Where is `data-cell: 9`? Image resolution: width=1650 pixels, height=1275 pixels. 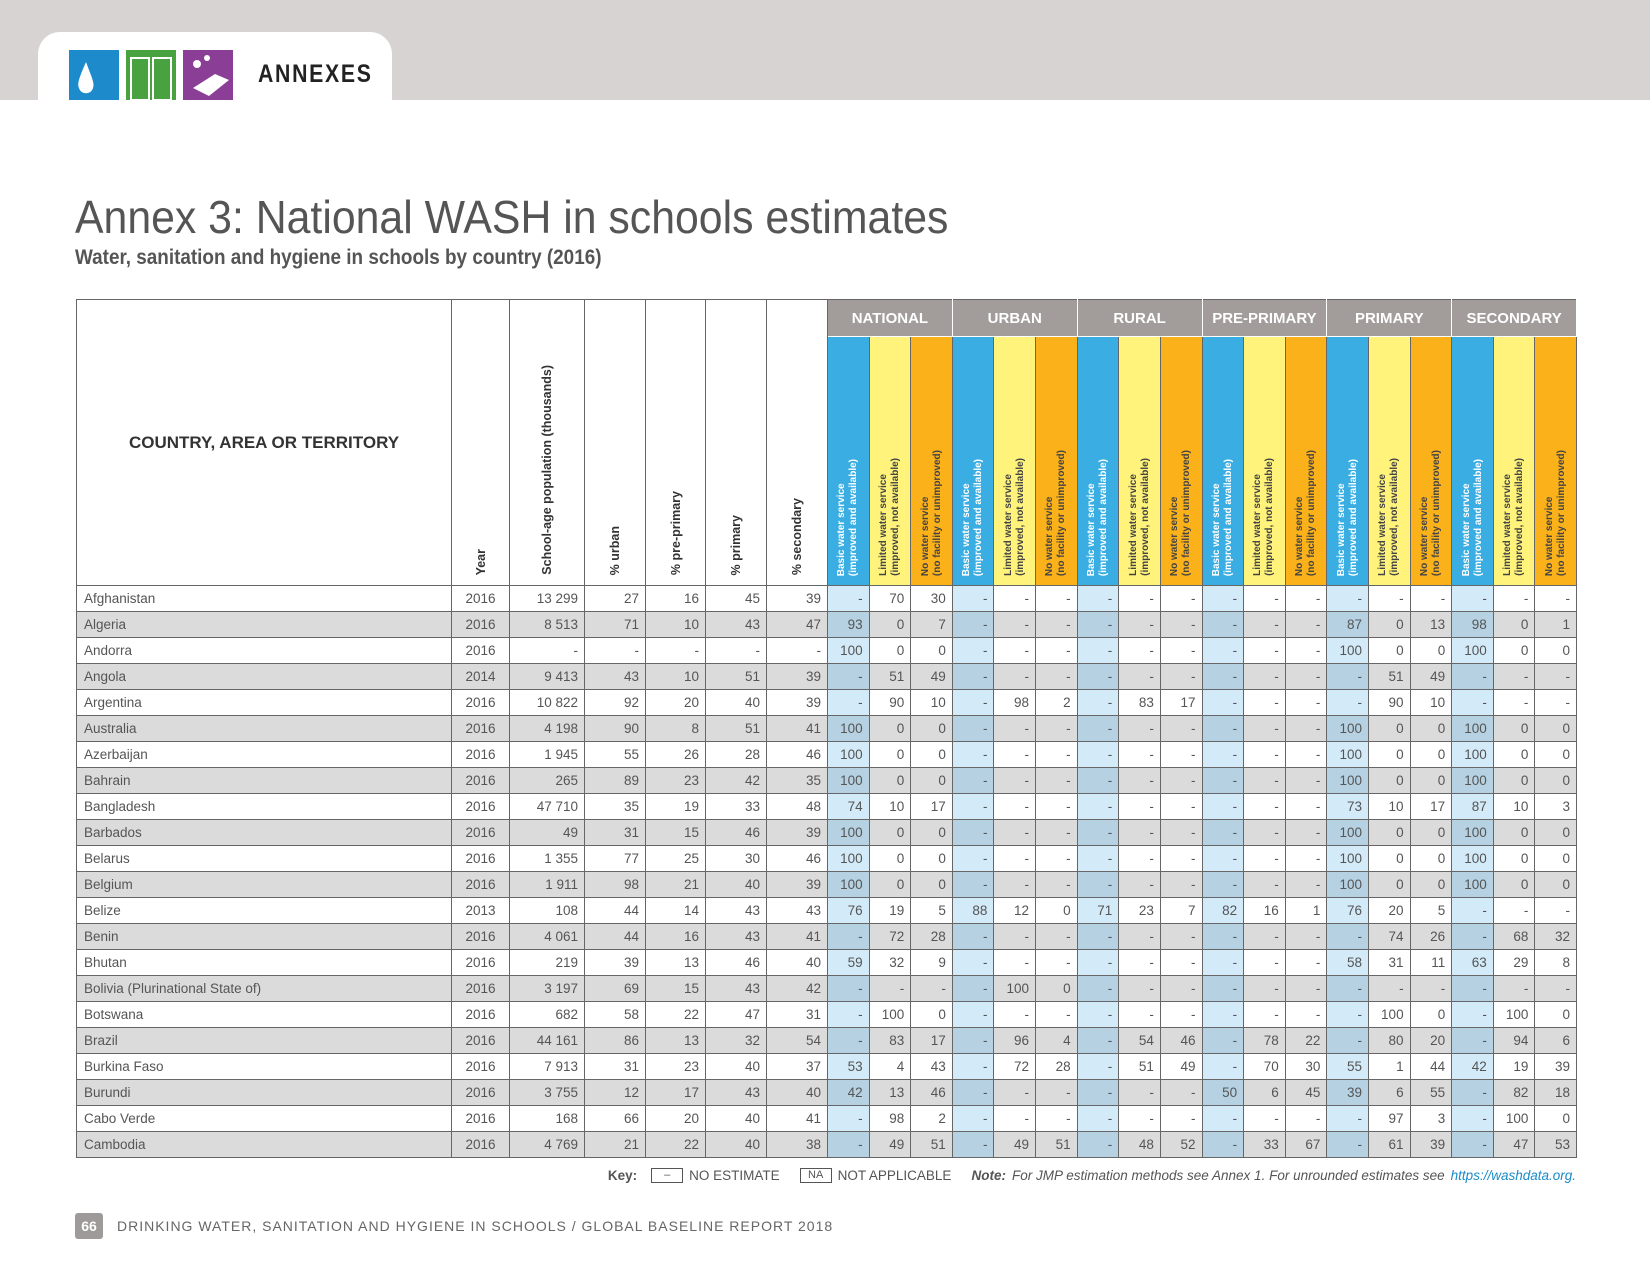
data-cell: 9 is located at coordinates (931, 962).